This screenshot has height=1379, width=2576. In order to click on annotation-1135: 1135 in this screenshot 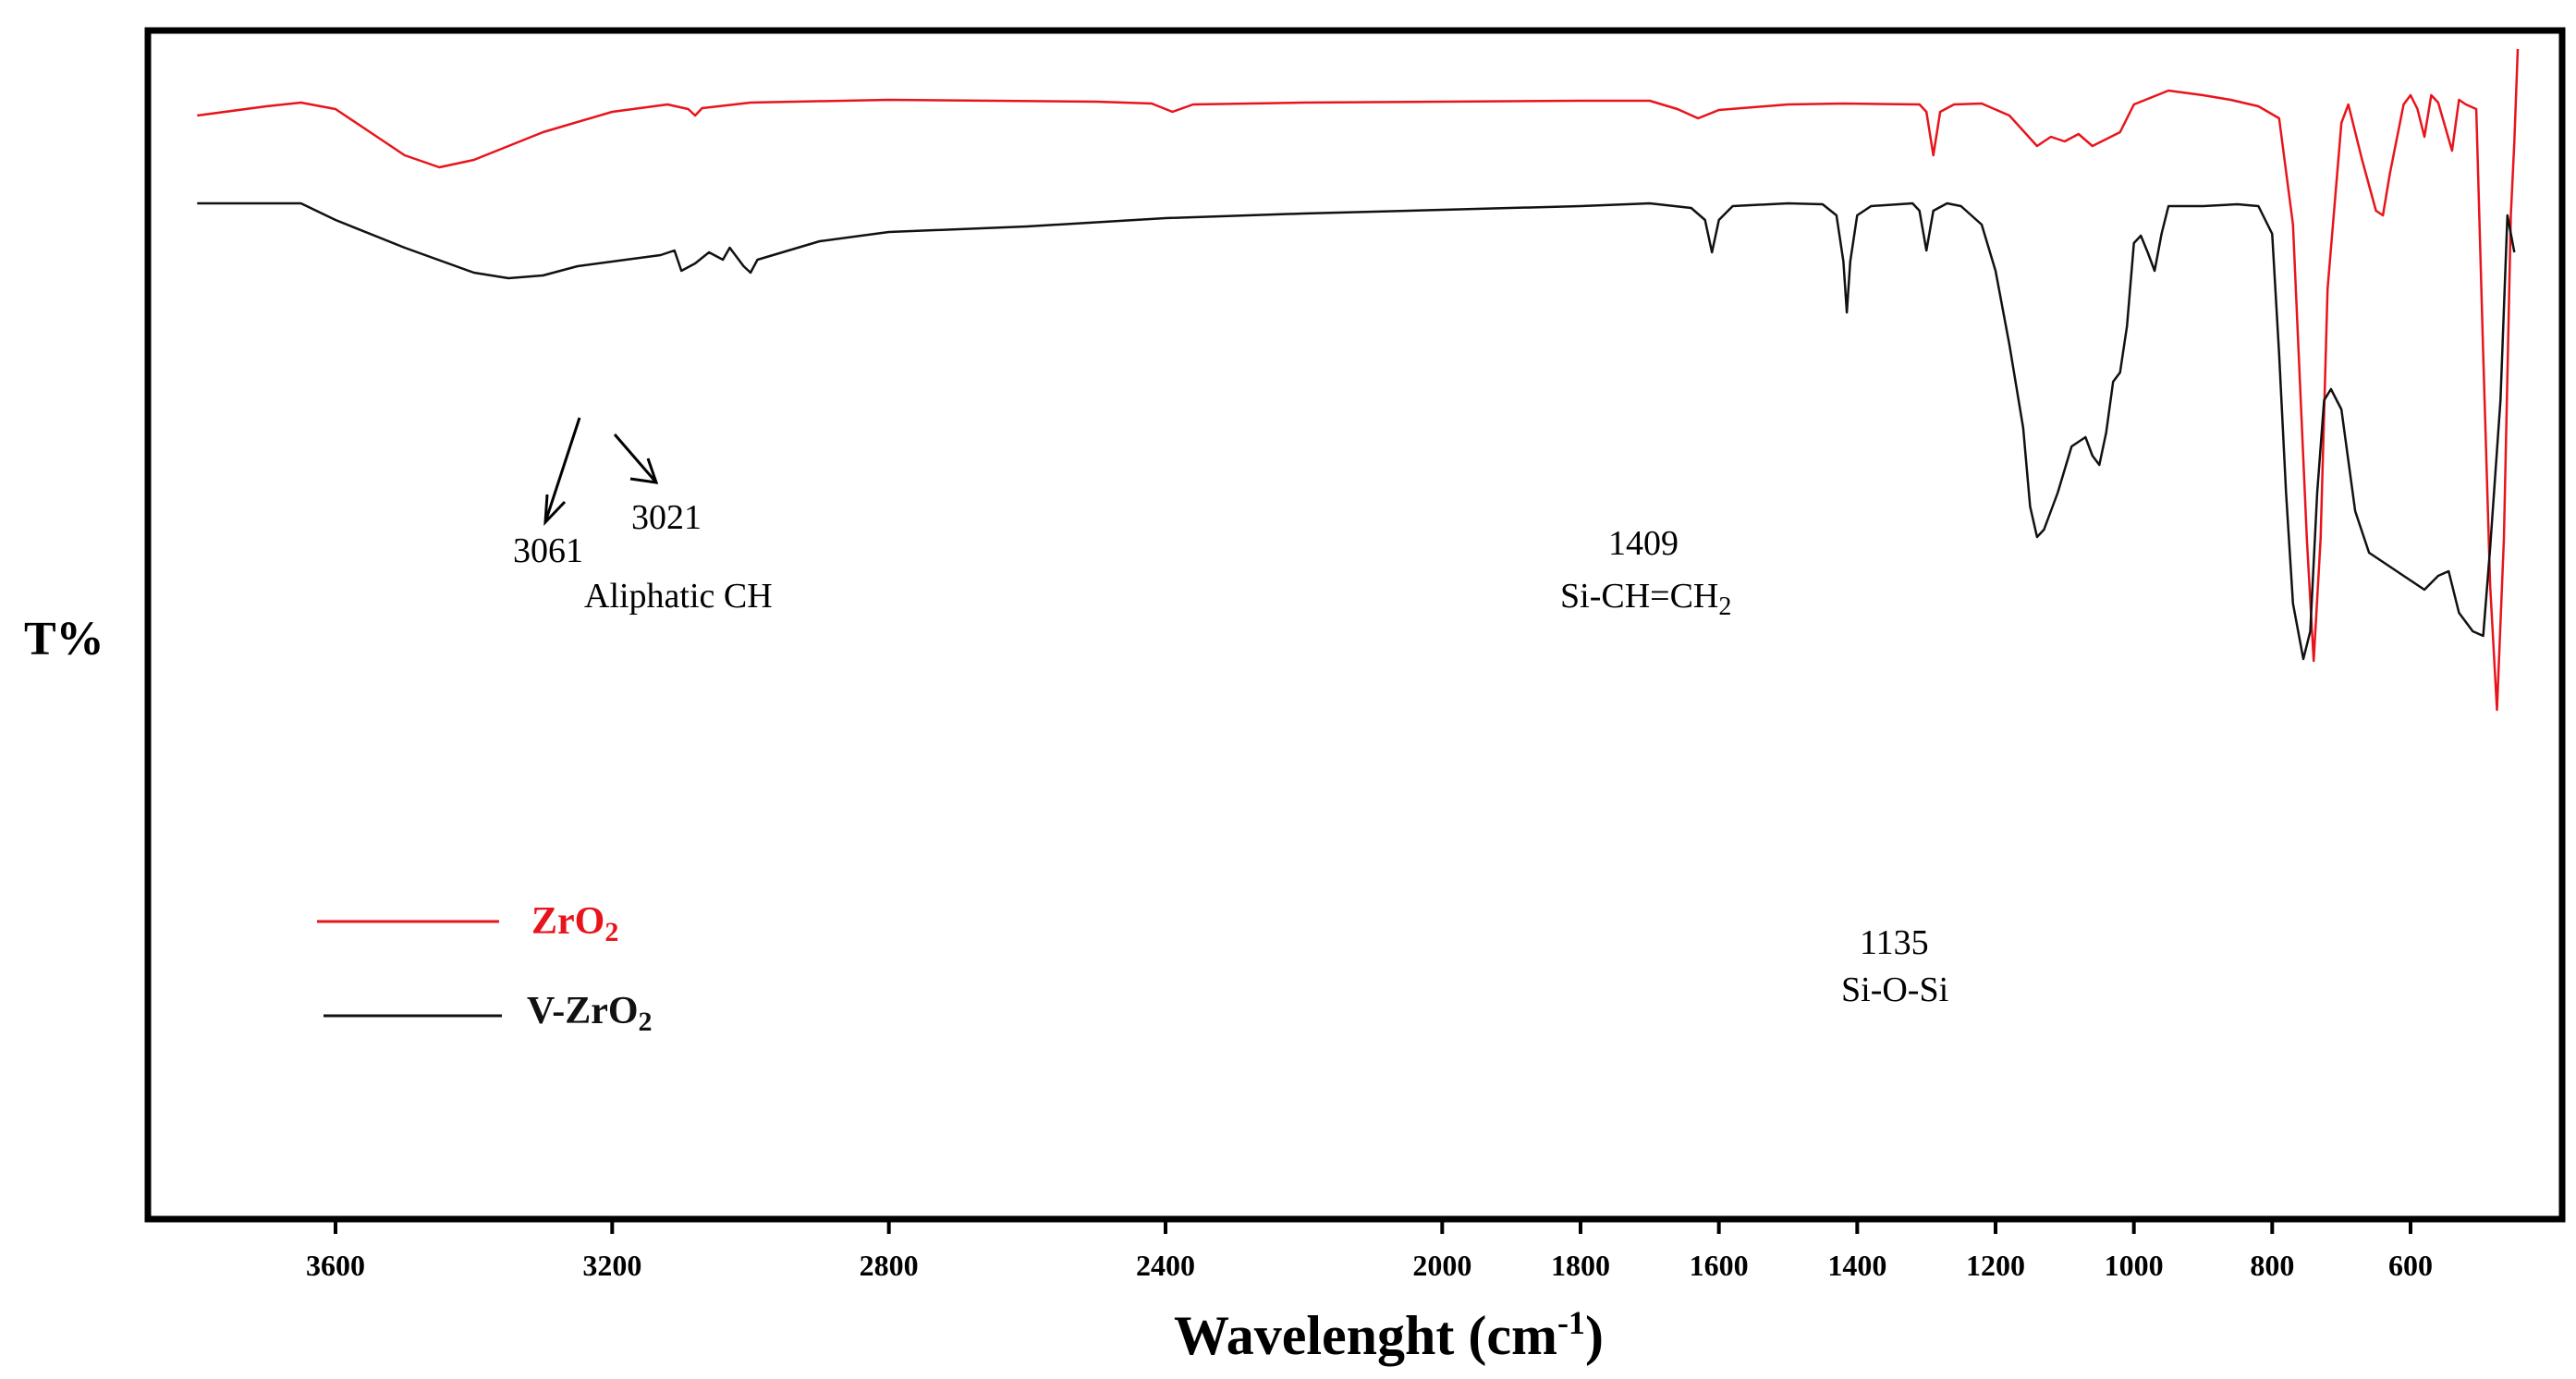, I will do `click(1894, 942)`.